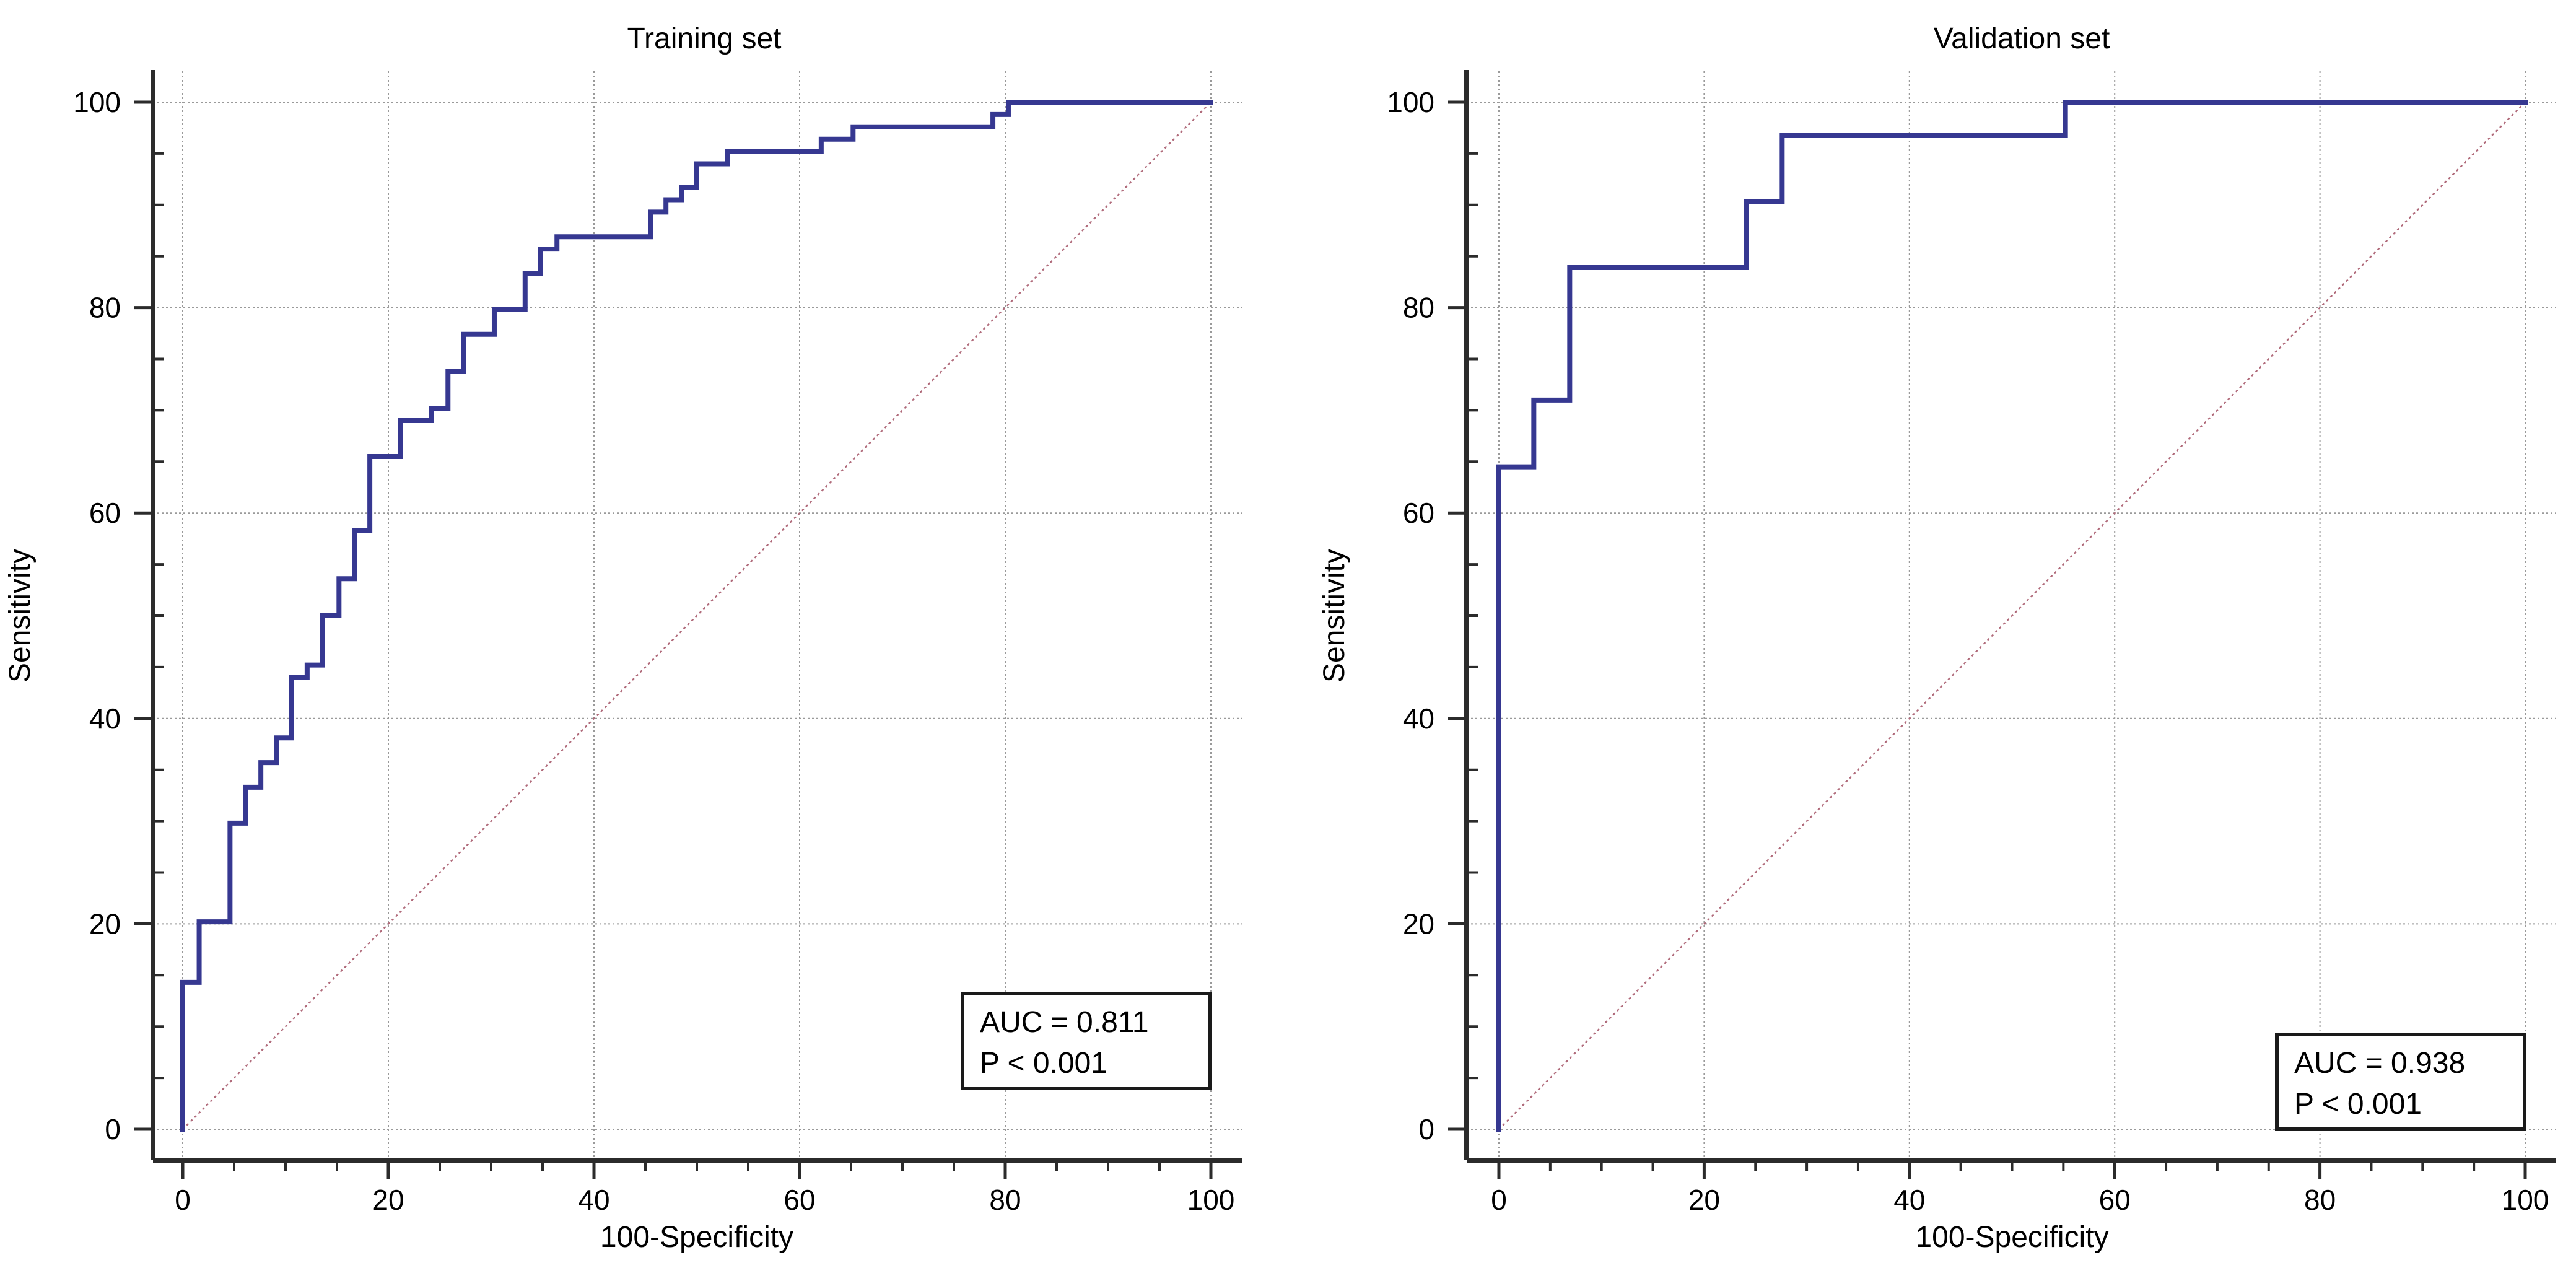 This screenshot has width=2576, height=1268. What do you see at coordinates (2022, 38) in the screenshot?
I see `chart-title: Validation set` at bounding box center [2022, 38].